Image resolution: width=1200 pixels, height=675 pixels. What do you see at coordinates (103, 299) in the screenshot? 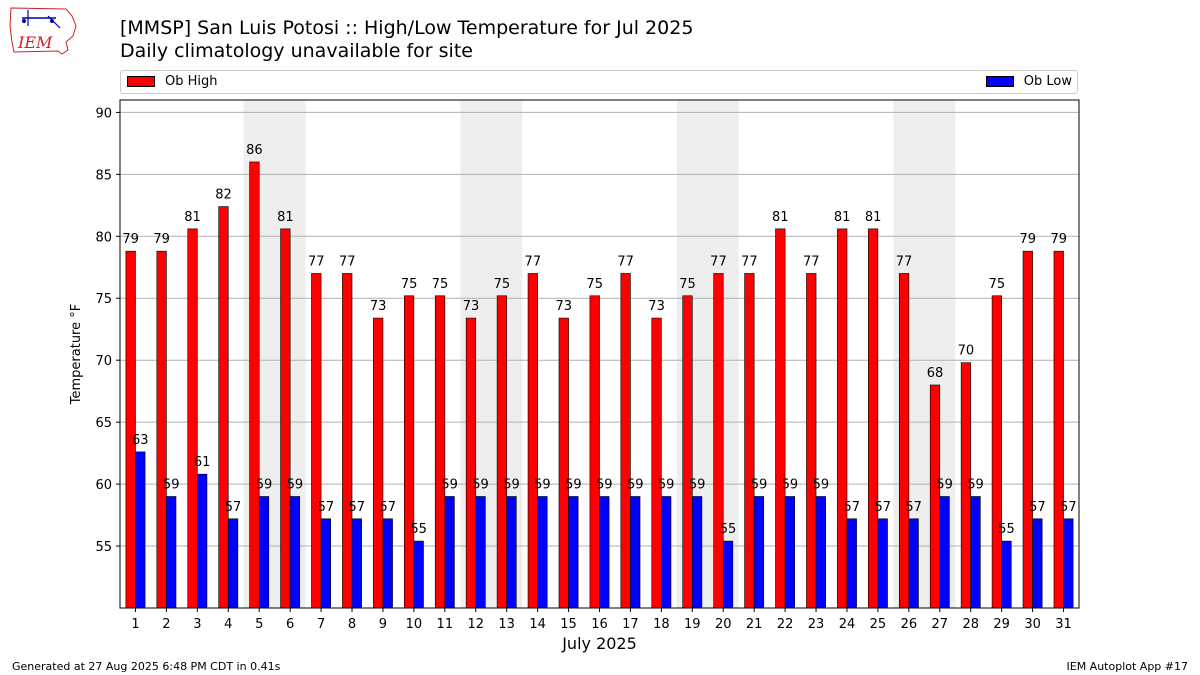
I see `y-tick-label: 75` at bounding box center [103, 299].